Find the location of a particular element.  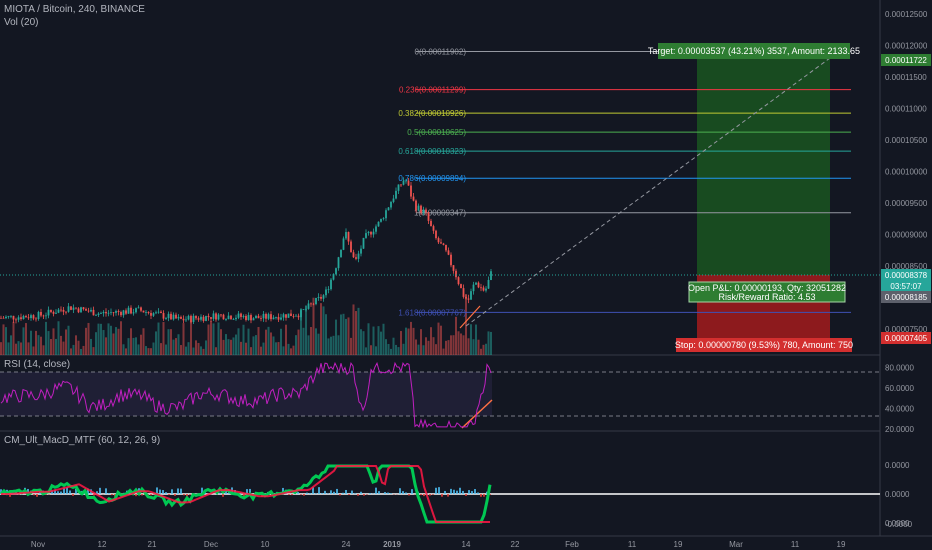

target-price-tag is located at coordinates (906, 60).